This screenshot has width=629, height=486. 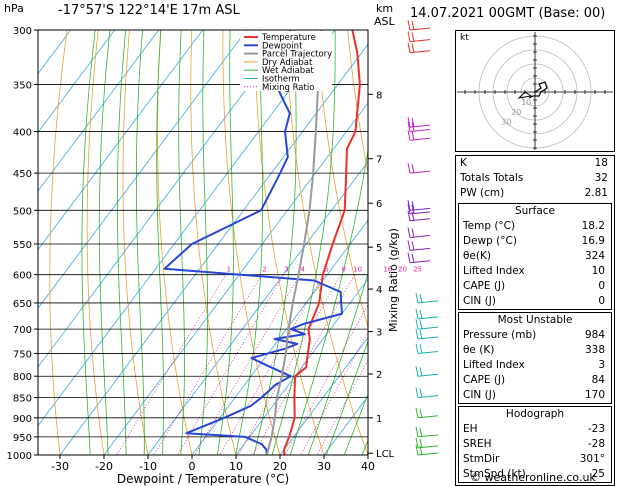 What do you see at coordinates (534, 301) in the screenshot?
I see `surface-row: CIN (J) 0` at bounding box center [534, 301].